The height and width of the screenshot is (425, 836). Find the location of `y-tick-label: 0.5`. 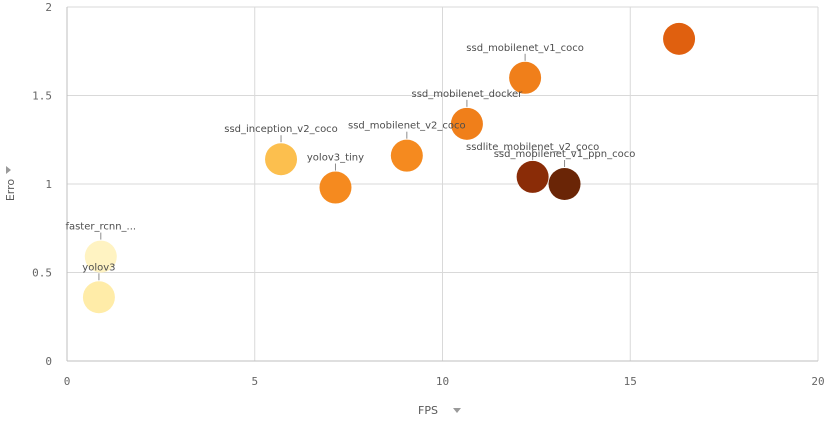

y-tick-label: 0.5 is located at coordinates (42, 273).